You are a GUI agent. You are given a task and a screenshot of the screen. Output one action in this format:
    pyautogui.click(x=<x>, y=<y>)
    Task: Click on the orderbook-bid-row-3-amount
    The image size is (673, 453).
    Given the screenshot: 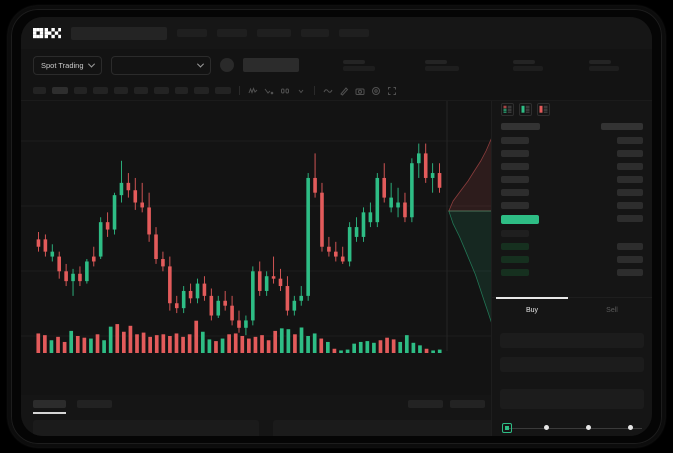 What is the action you would take?
    pyautogui.click(x=630, y=259)
    